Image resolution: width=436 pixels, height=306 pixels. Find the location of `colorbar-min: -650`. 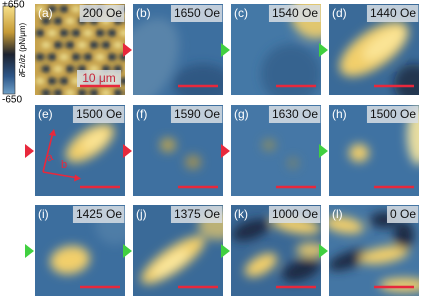

colorbar-min: -650 is located at coordinates (12, 100).